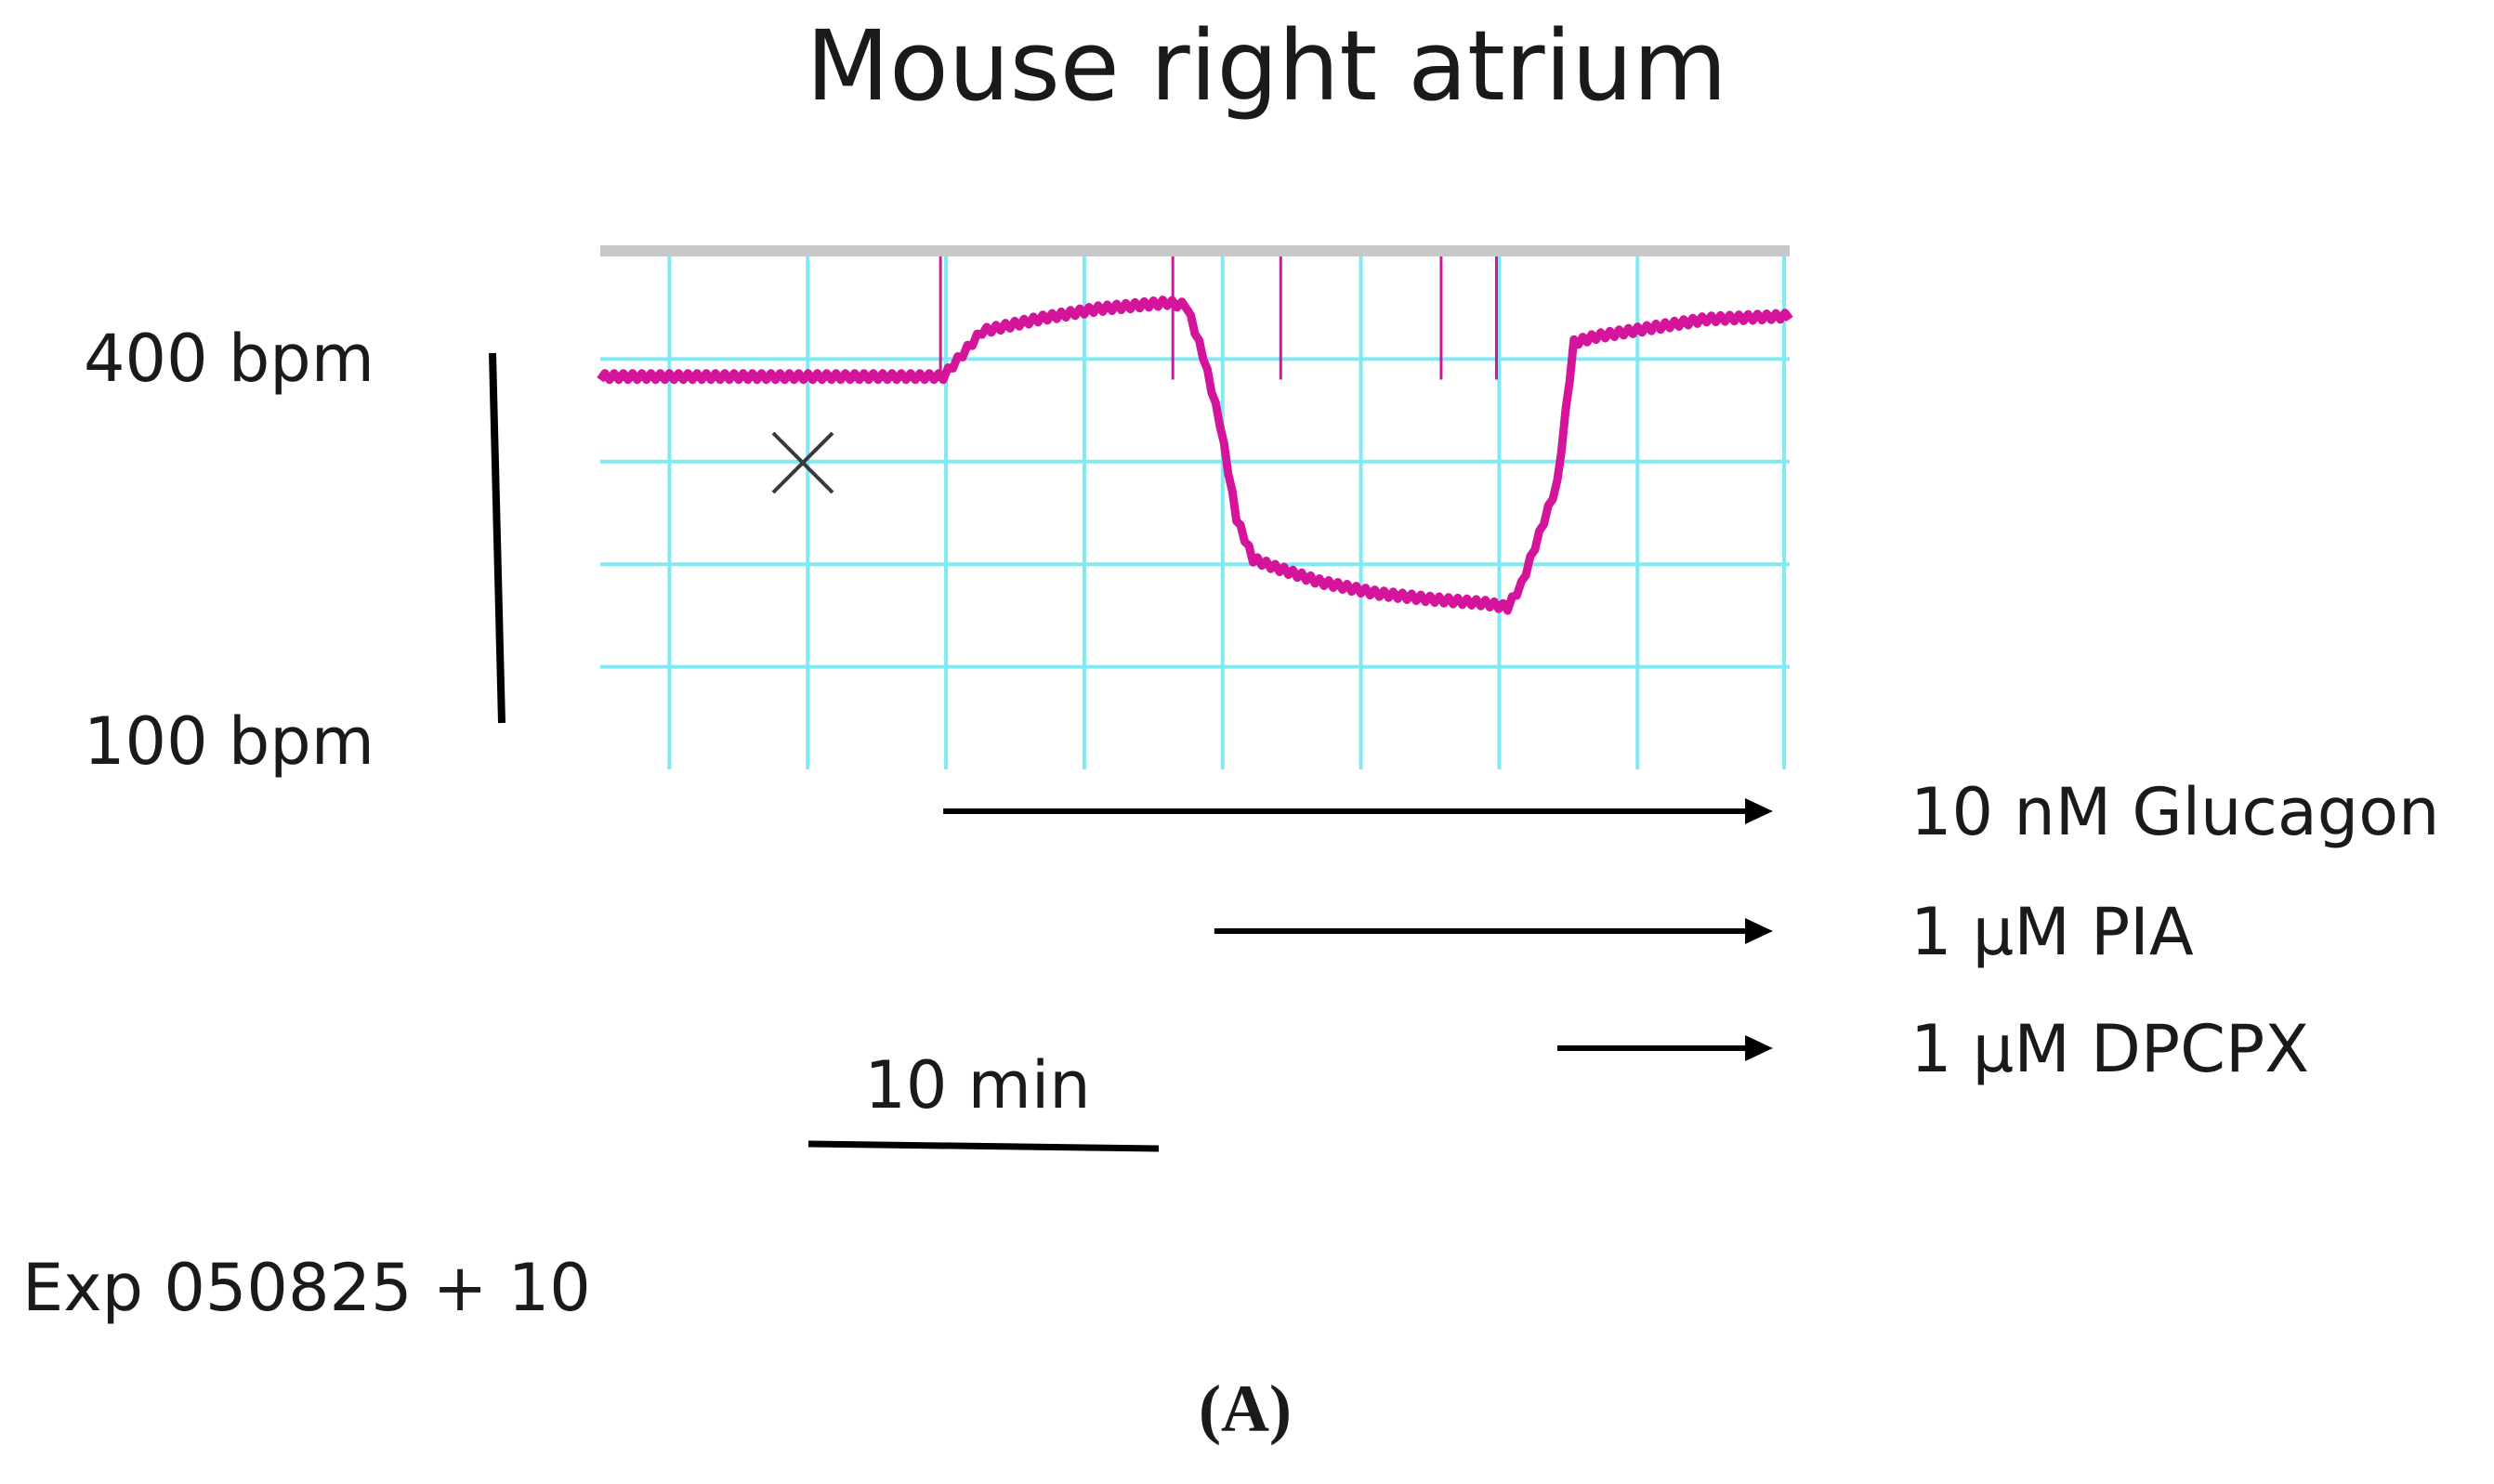 This screenshot has width=2494, height=1484. I want to click on cursor-marker-icon, so click(802, 463).